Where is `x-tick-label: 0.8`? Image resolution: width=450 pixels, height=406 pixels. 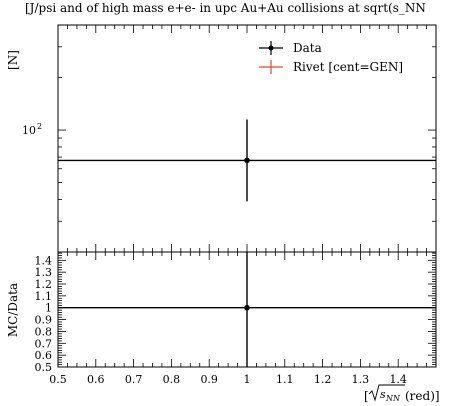
x-tick-label: 0.8 is located at coordinates (172, 379).